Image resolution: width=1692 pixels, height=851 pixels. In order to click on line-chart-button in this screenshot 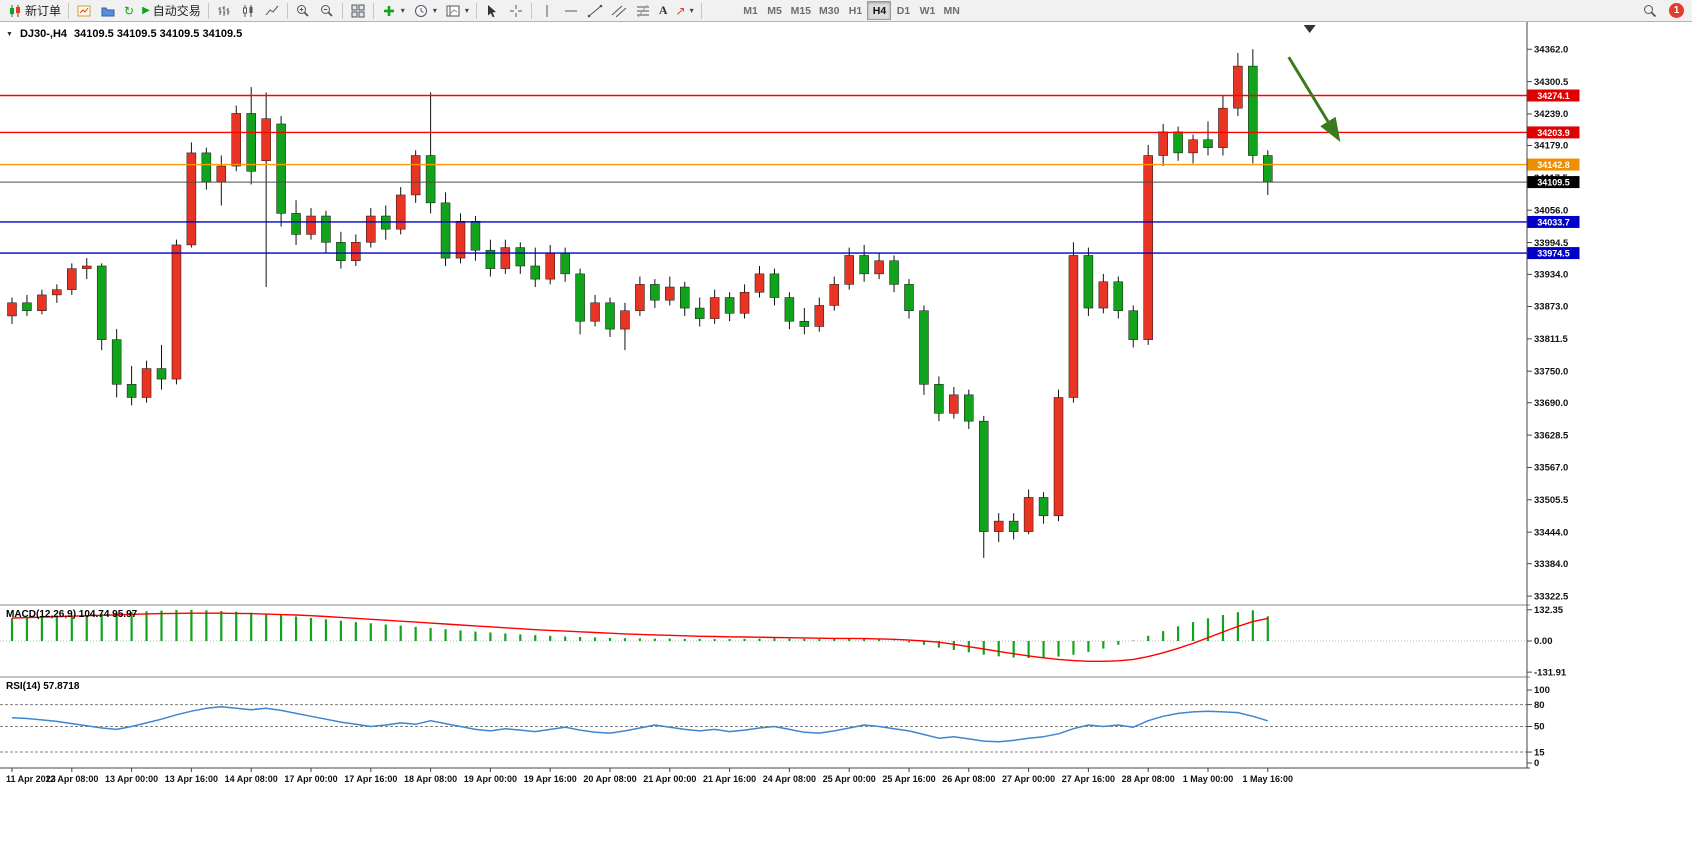, I will do `click(272, 11)`.